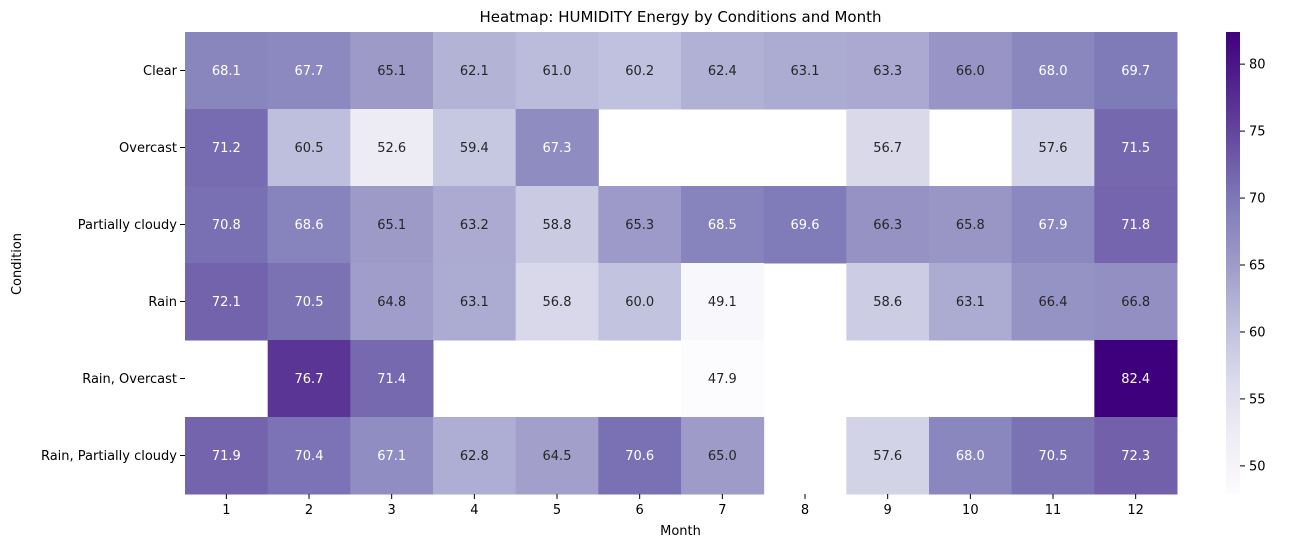 This screenshot has width=1299, height=547. What do you see at coordinates (1135, 510) in the screenshot?
I see `x-tick-label: 12` at bounding box center [1135, 510].